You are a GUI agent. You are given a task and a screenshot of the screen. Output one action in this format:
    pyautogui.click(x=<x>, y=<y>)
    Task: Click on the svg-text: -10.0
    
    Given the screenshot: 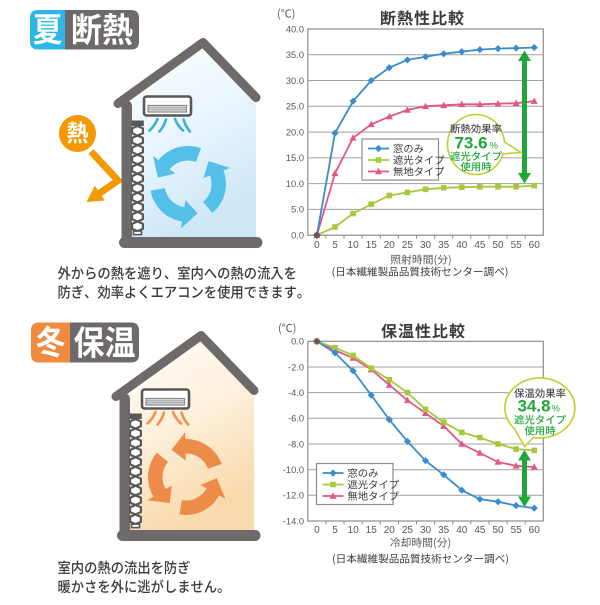 What is the action you would take?
    pyautogui.click(x=293, y=470)
    